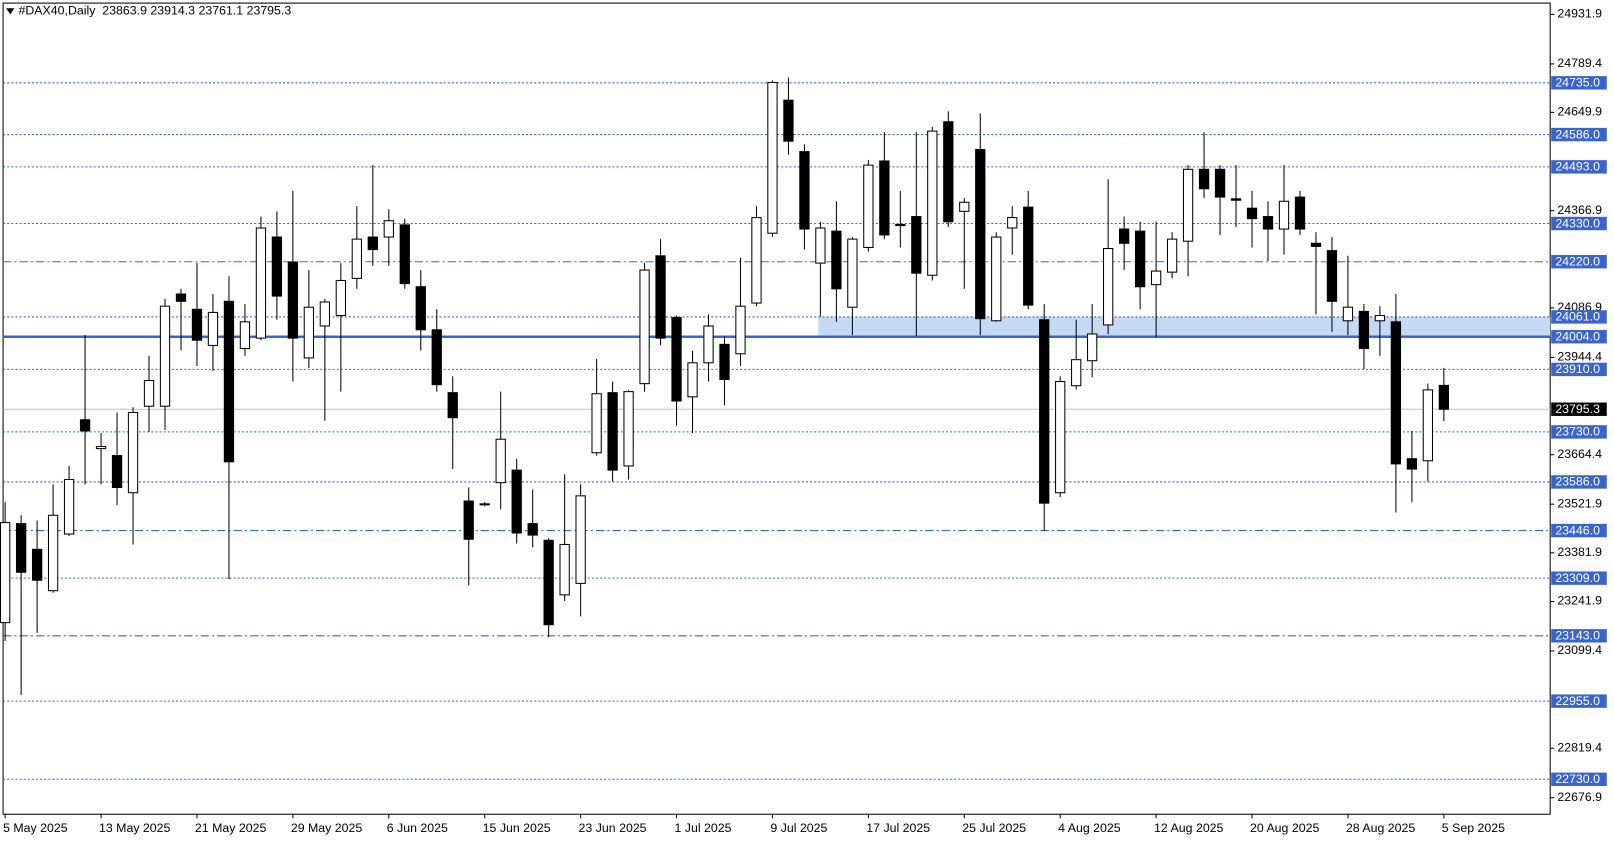 The width and height of the screenshot is (1614, 845). I want to click on current-price-box, so click(1579, 409).